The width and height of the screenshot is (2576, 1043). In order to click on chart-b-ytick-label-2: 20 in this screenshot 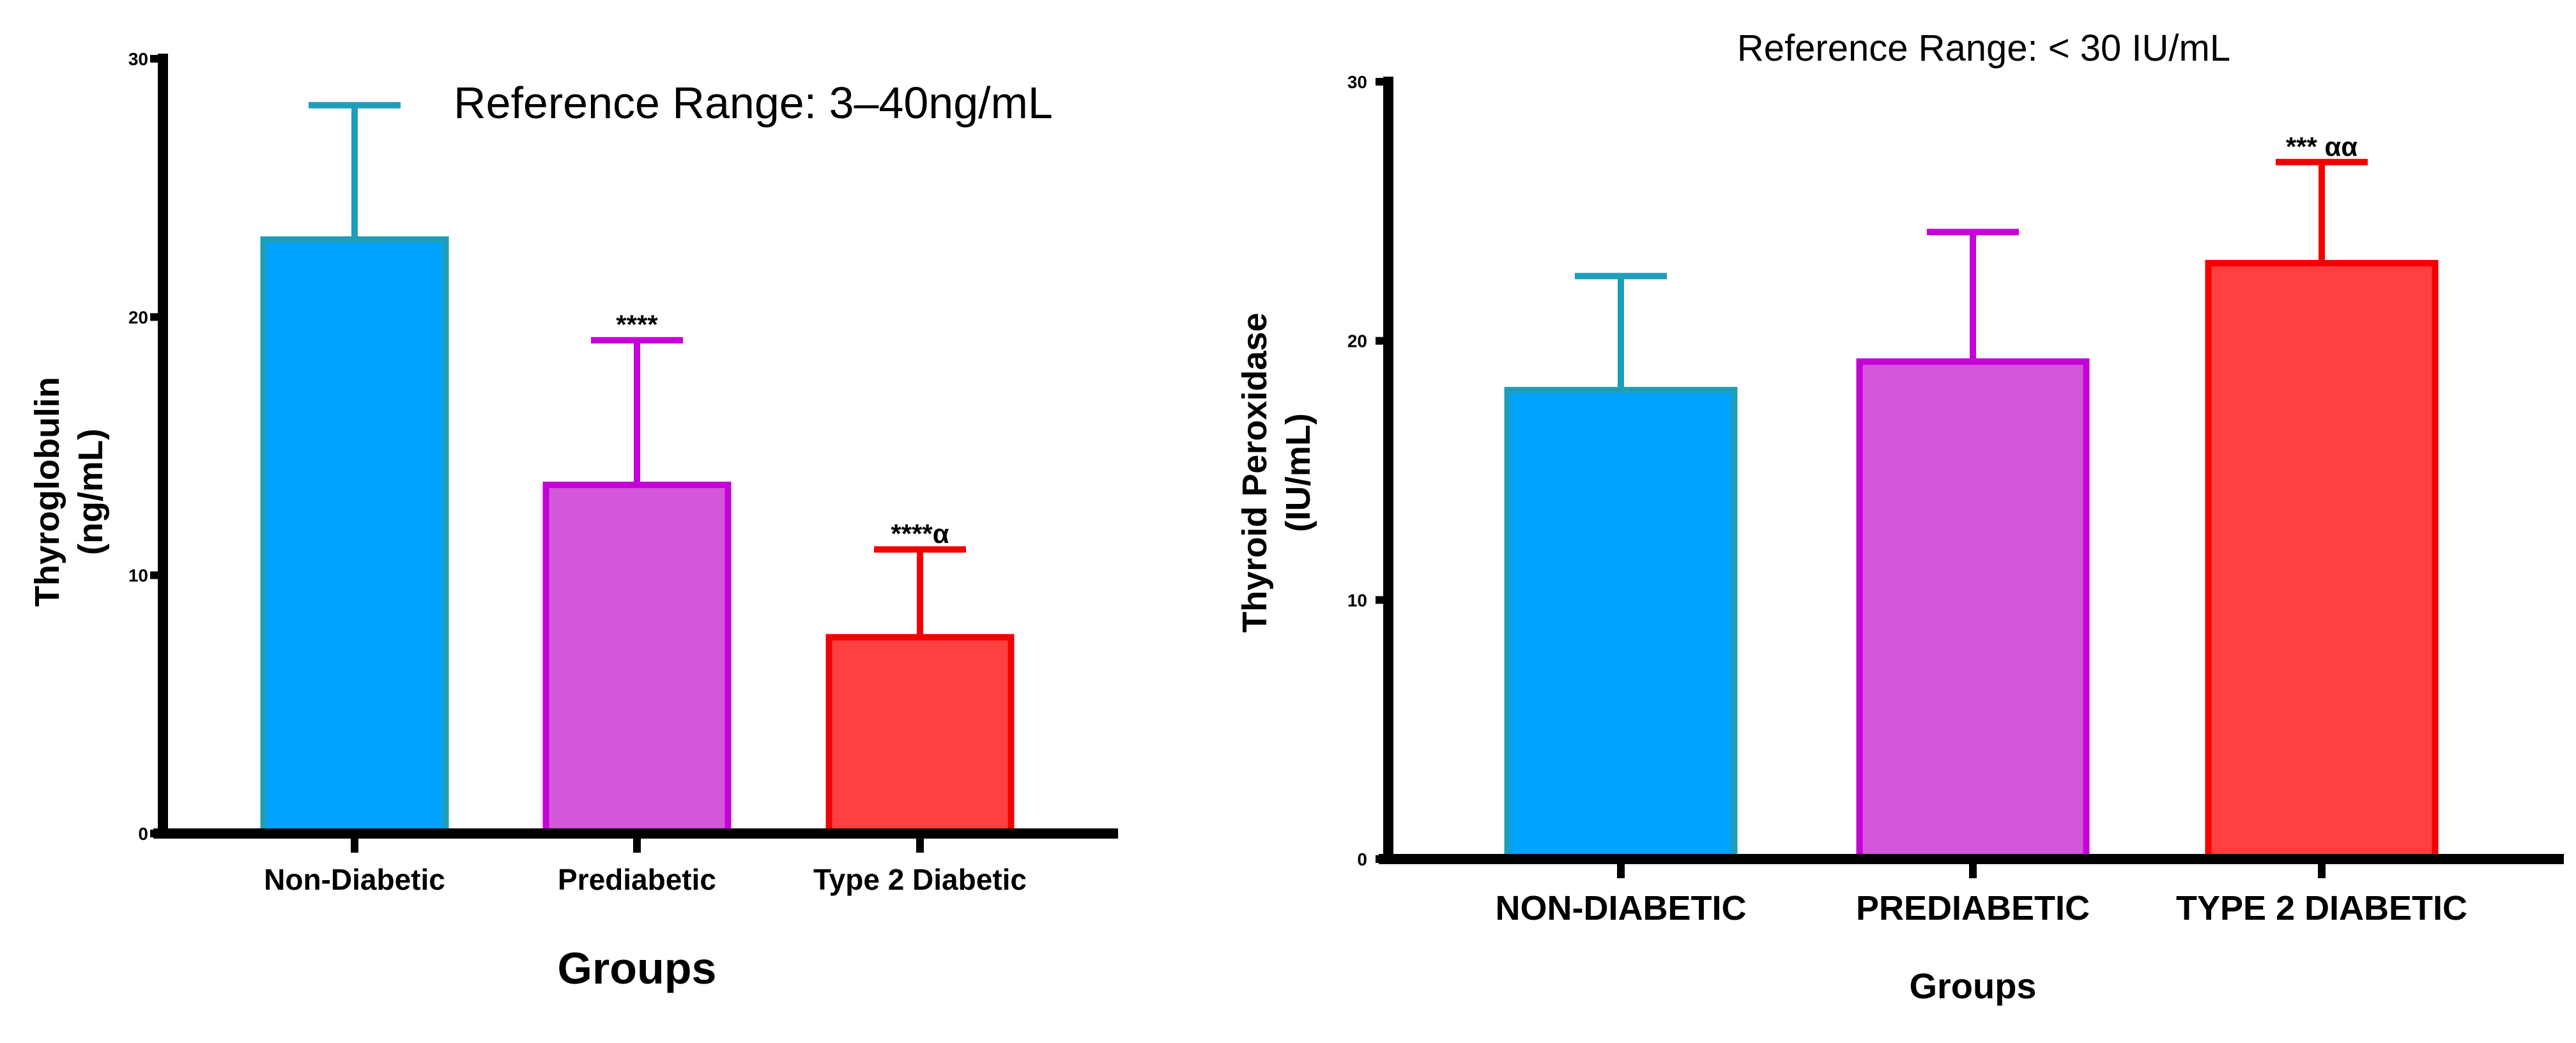, I will do `click(1357, 341)`.